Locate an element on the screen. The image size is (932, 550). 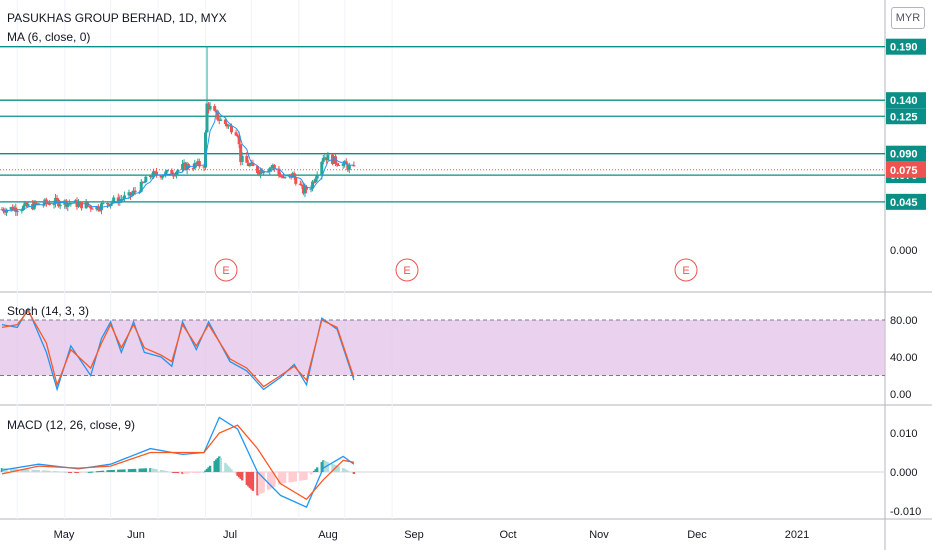
x-tick-label: May is located at coordinates (64, 535).